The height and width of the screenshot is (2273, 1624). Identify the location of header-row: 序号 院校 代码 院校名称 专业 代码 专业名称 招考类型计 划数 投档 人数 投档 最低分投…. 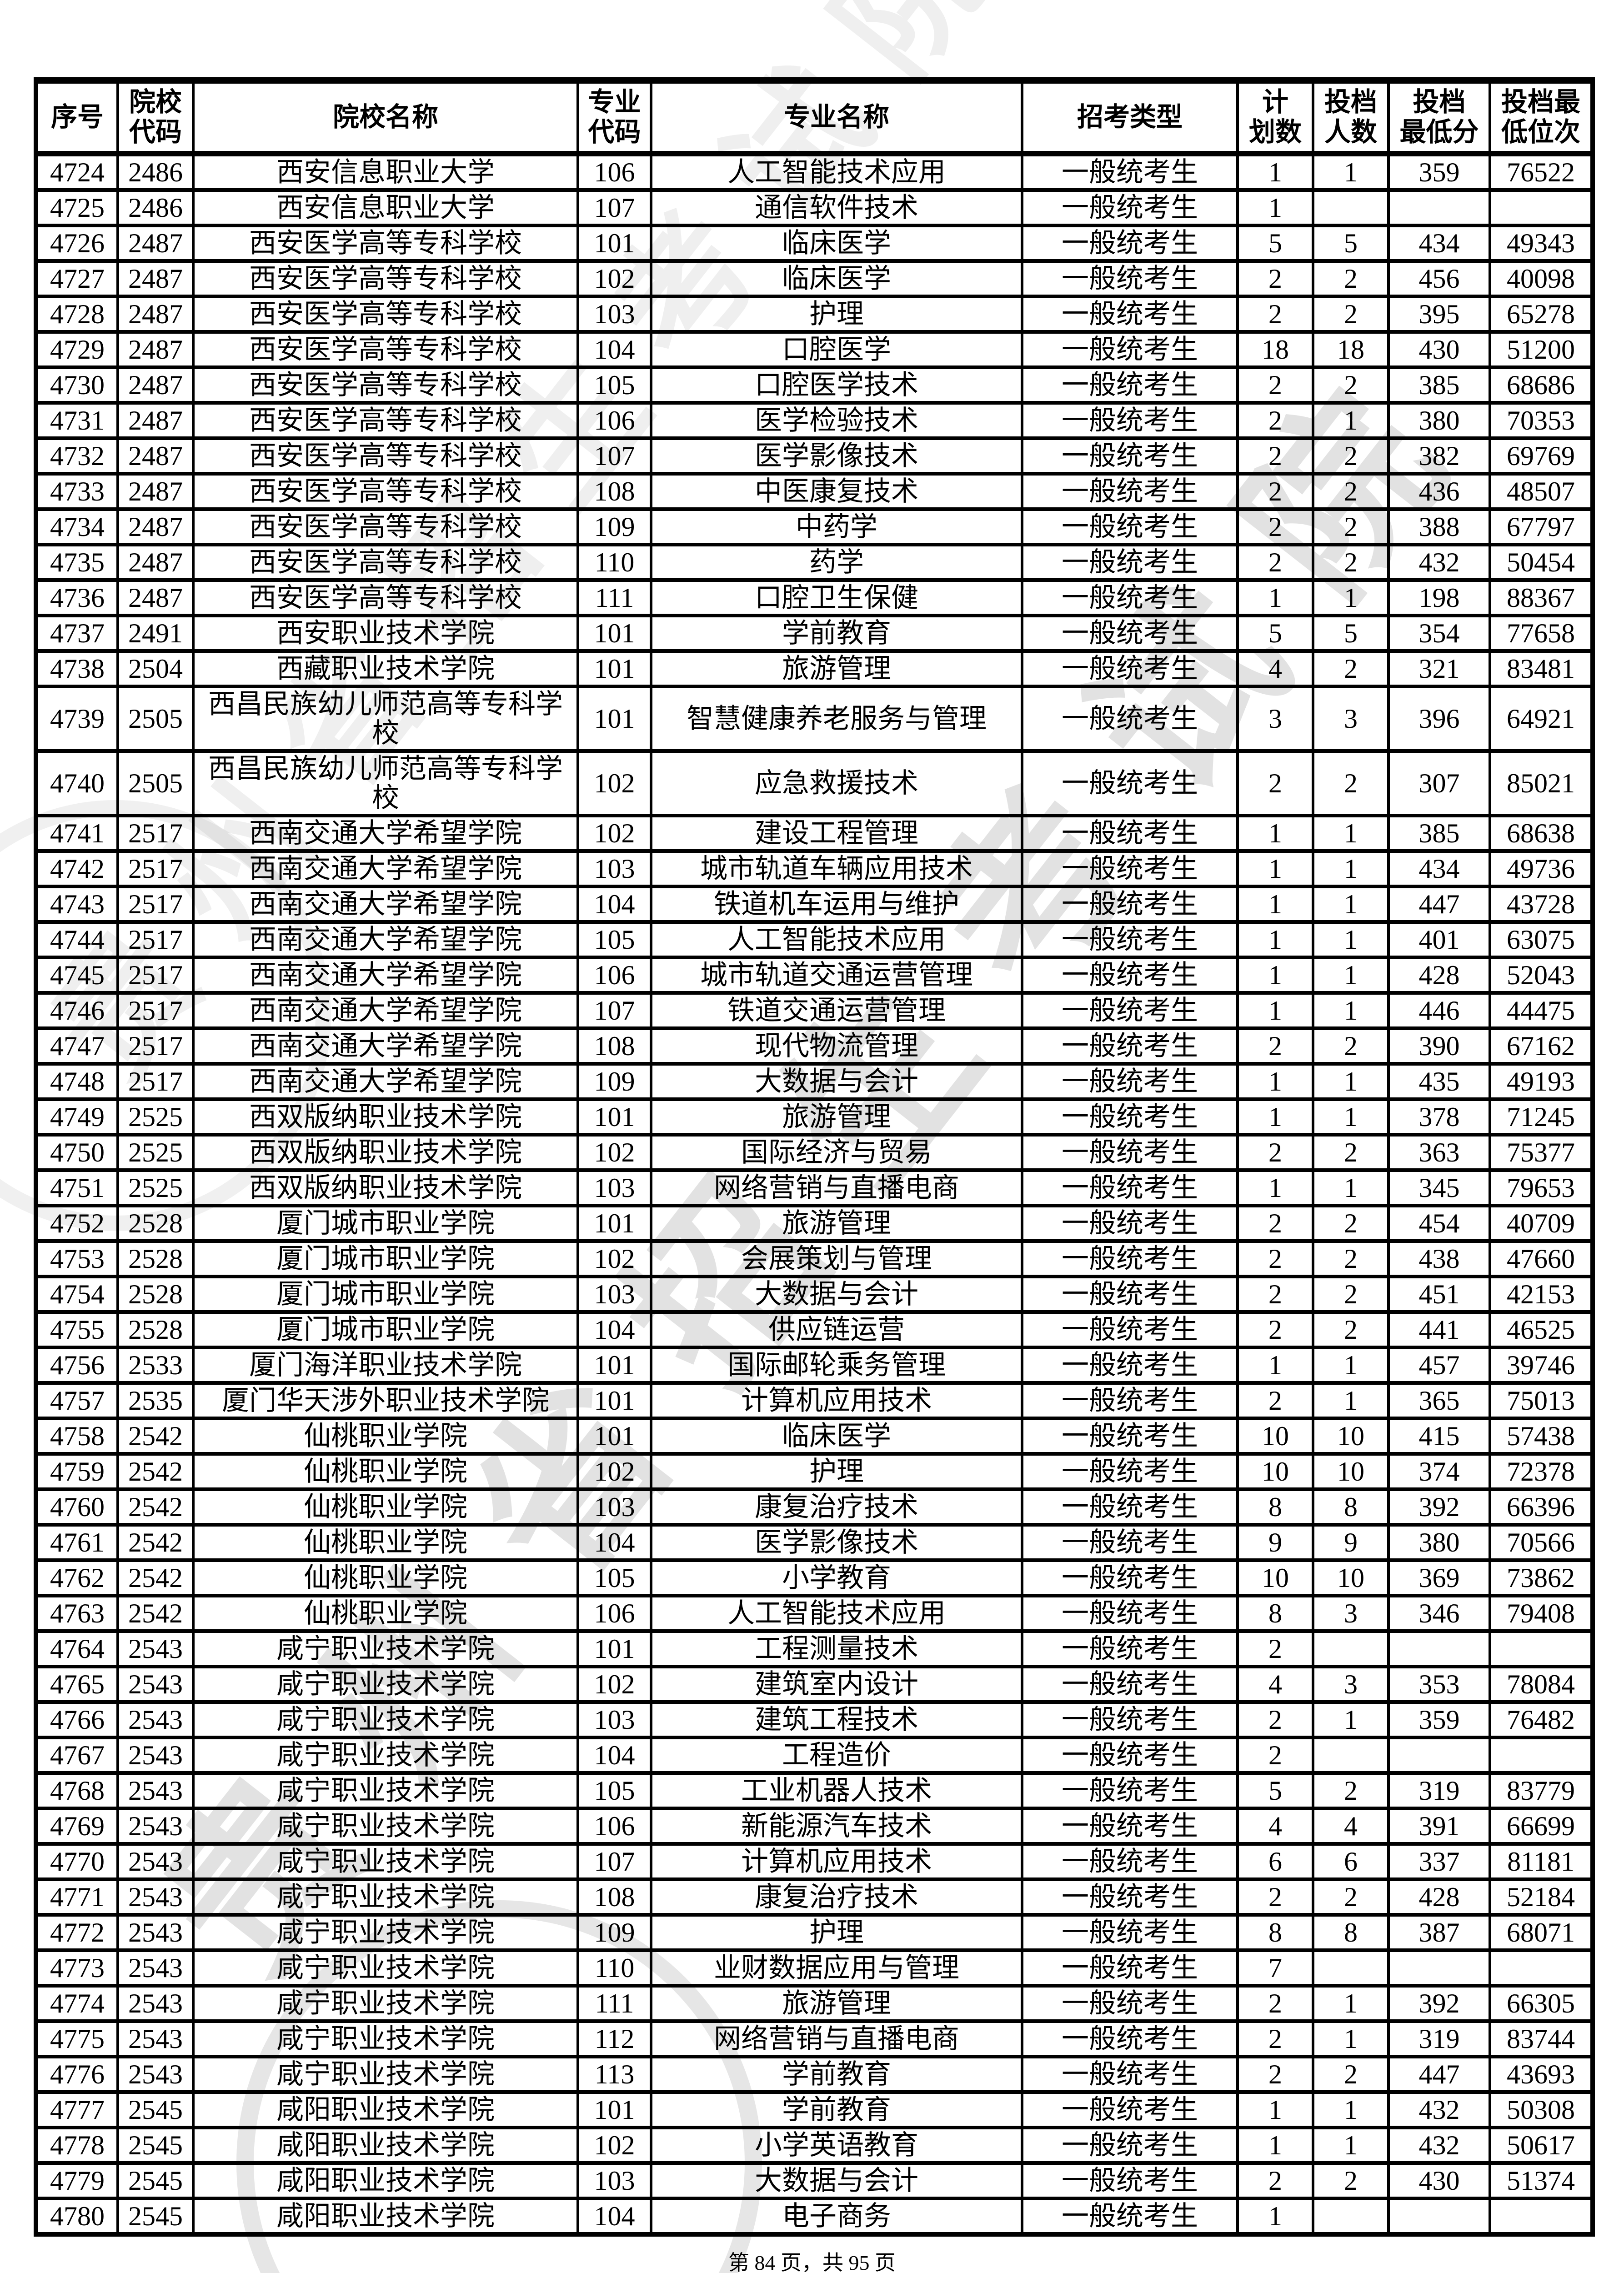
(814, 117).